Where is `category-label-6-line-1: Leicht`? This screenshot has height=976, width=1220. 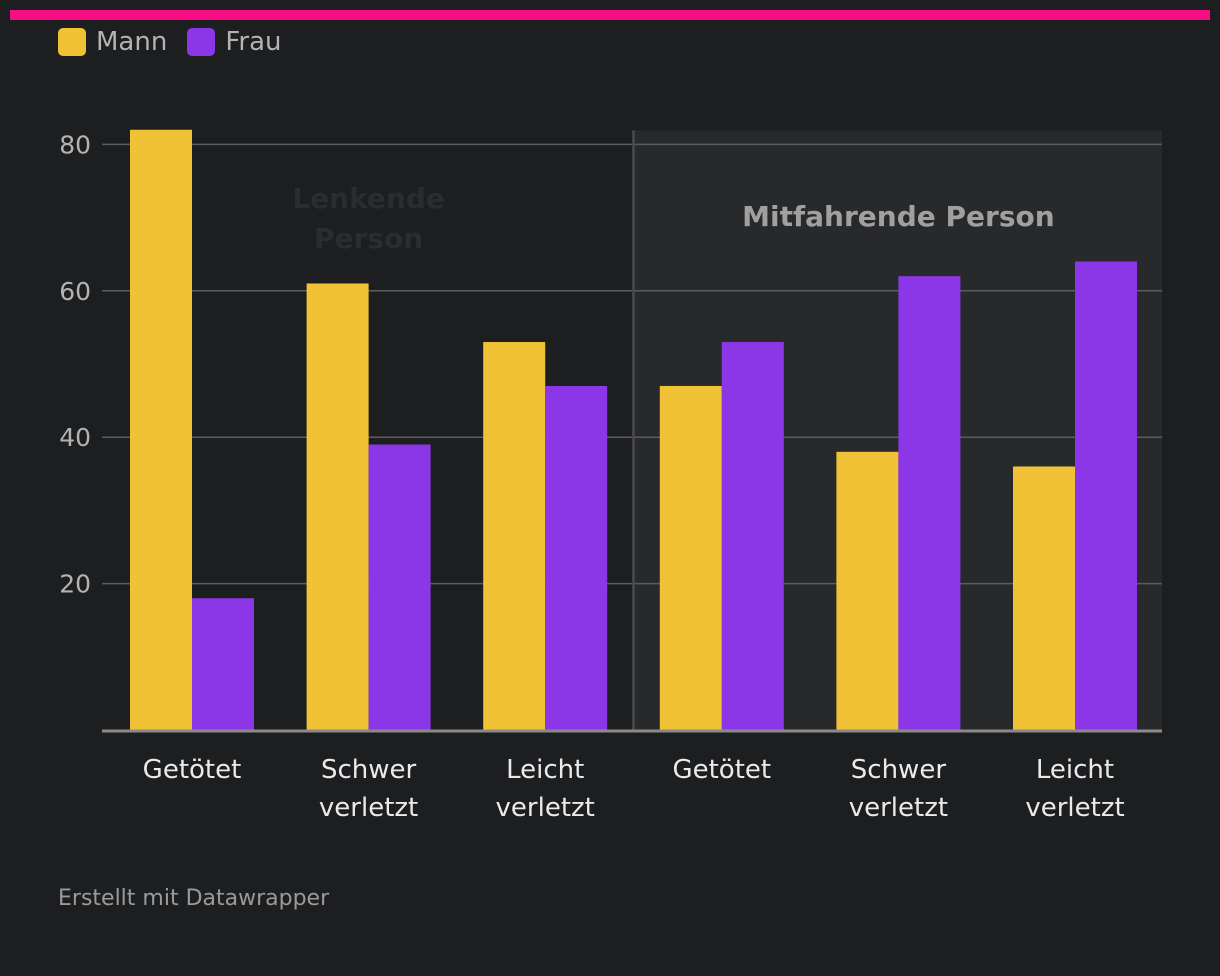 category-label-6-line-1: Leicht is located at coordinates (1075, 770).